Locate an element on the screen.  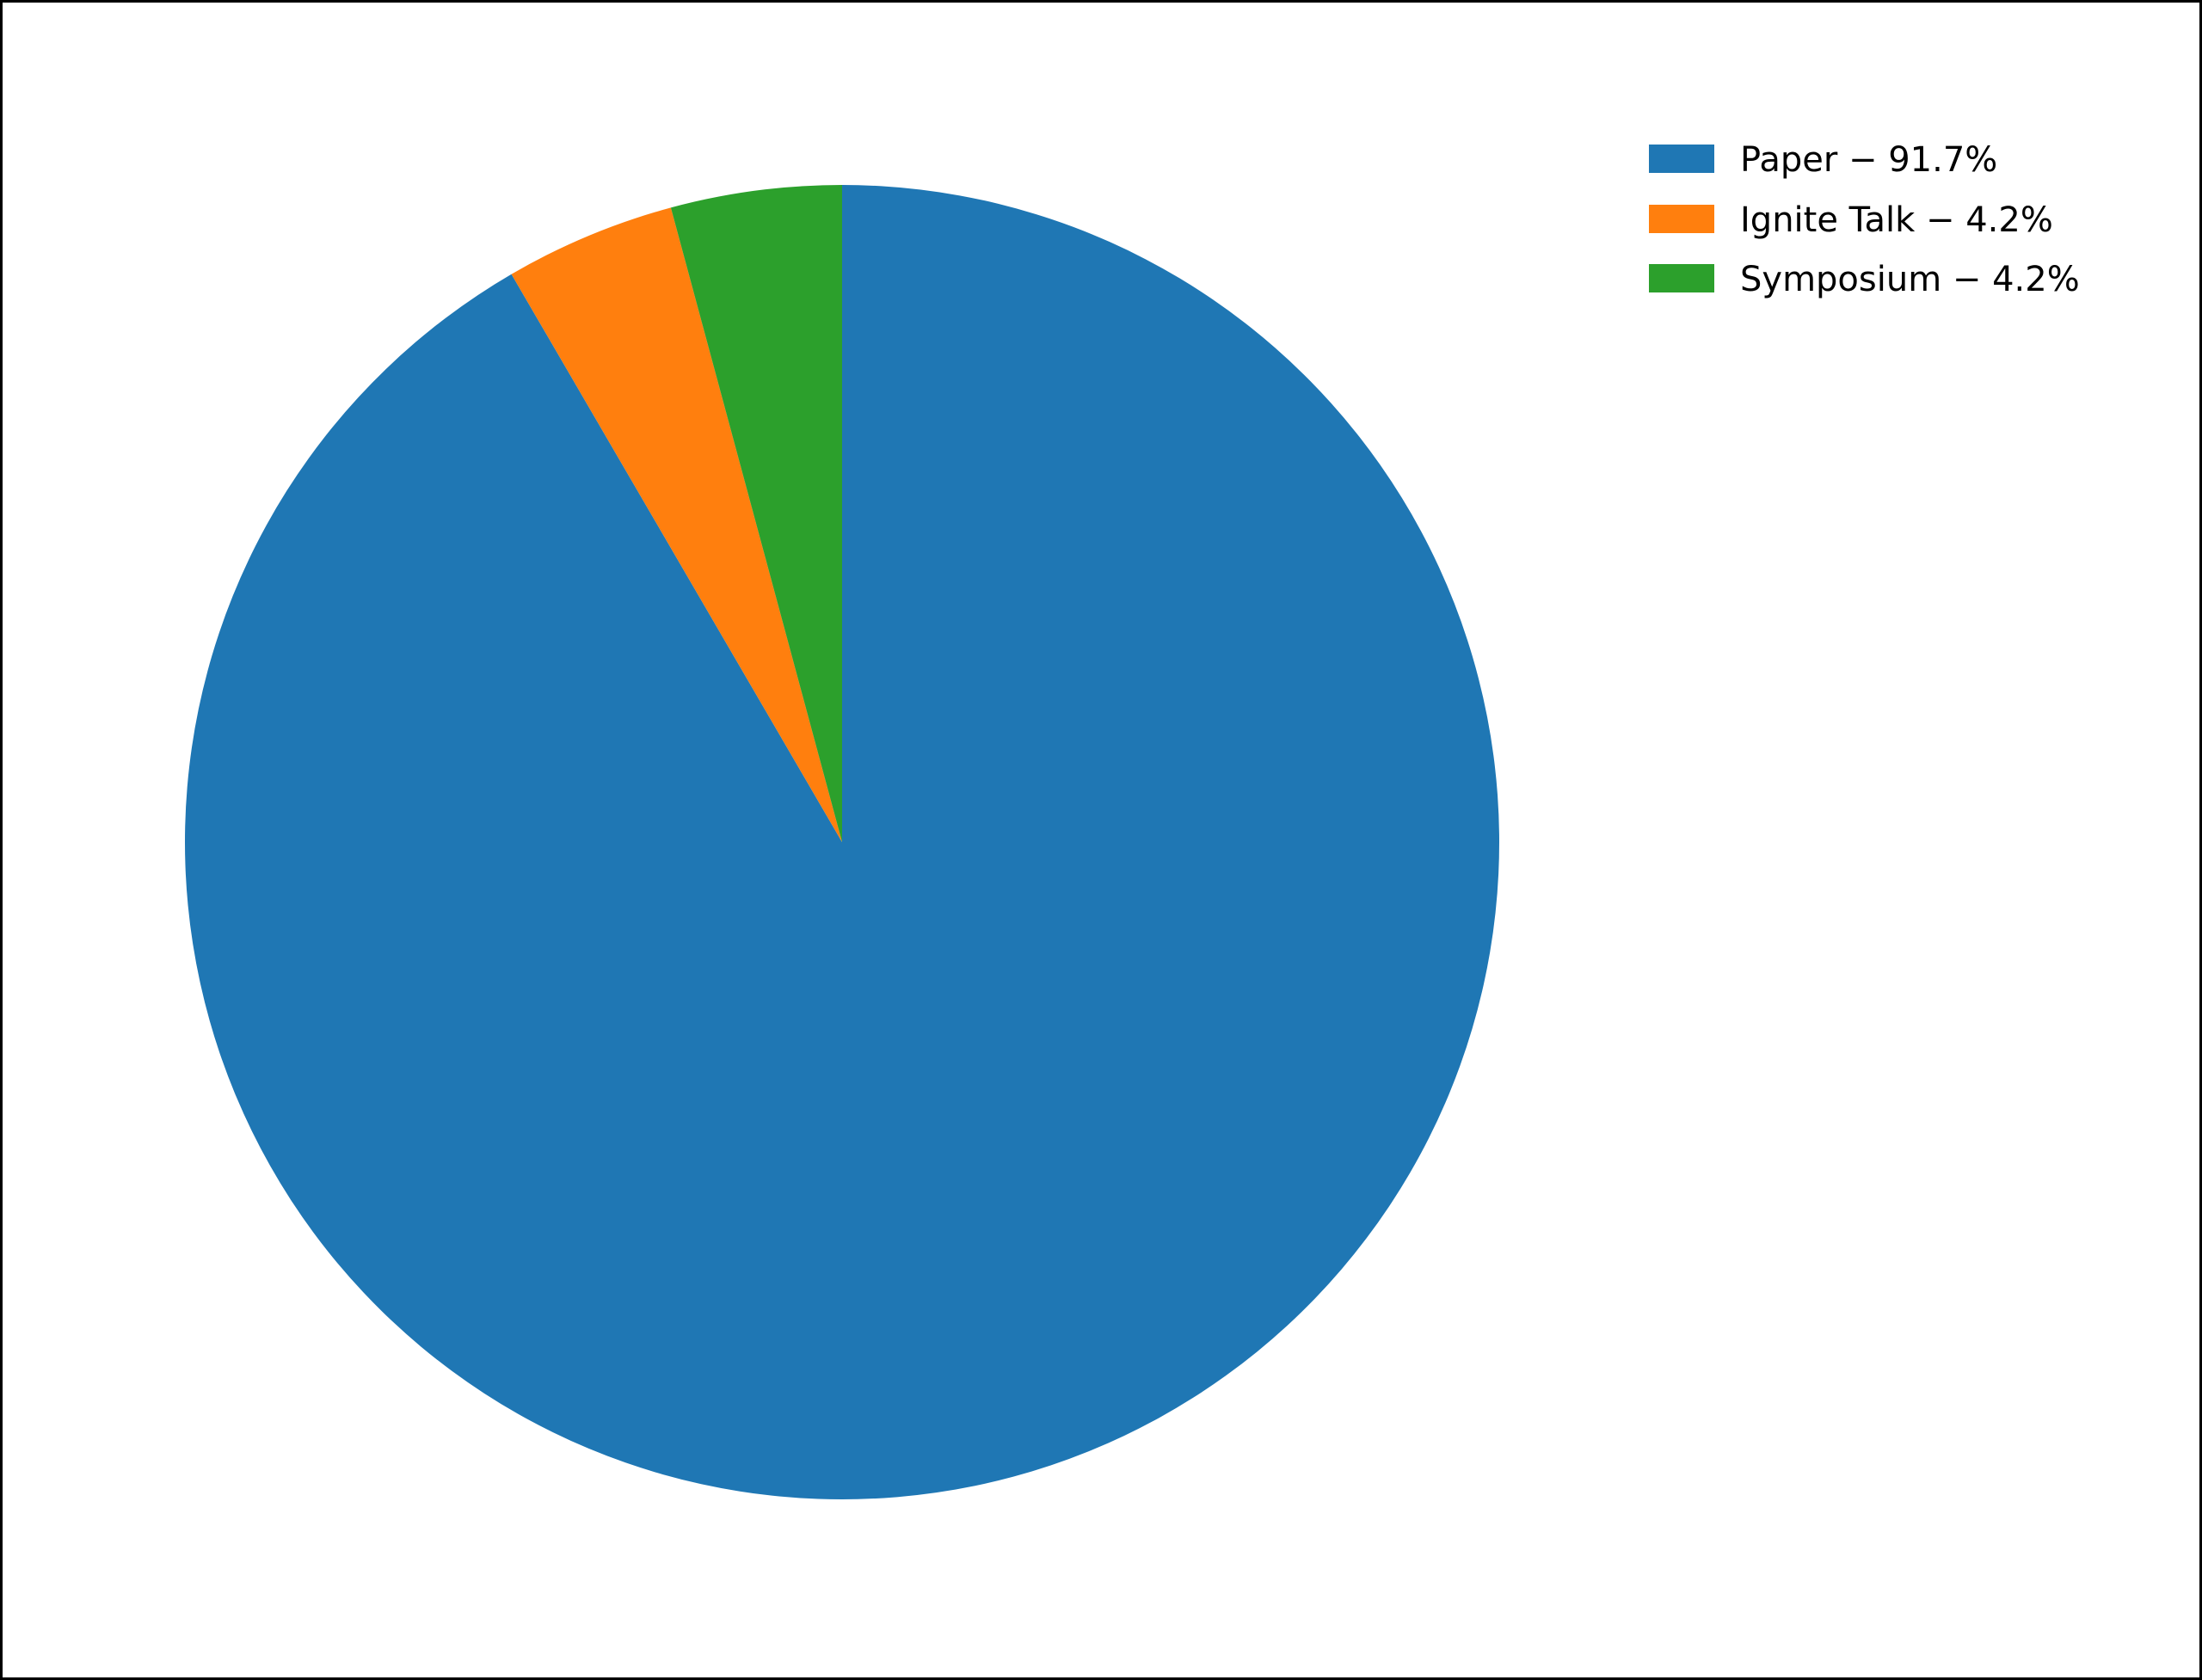
pie-slice-ignite-talk is located at coordinates (676, 524).